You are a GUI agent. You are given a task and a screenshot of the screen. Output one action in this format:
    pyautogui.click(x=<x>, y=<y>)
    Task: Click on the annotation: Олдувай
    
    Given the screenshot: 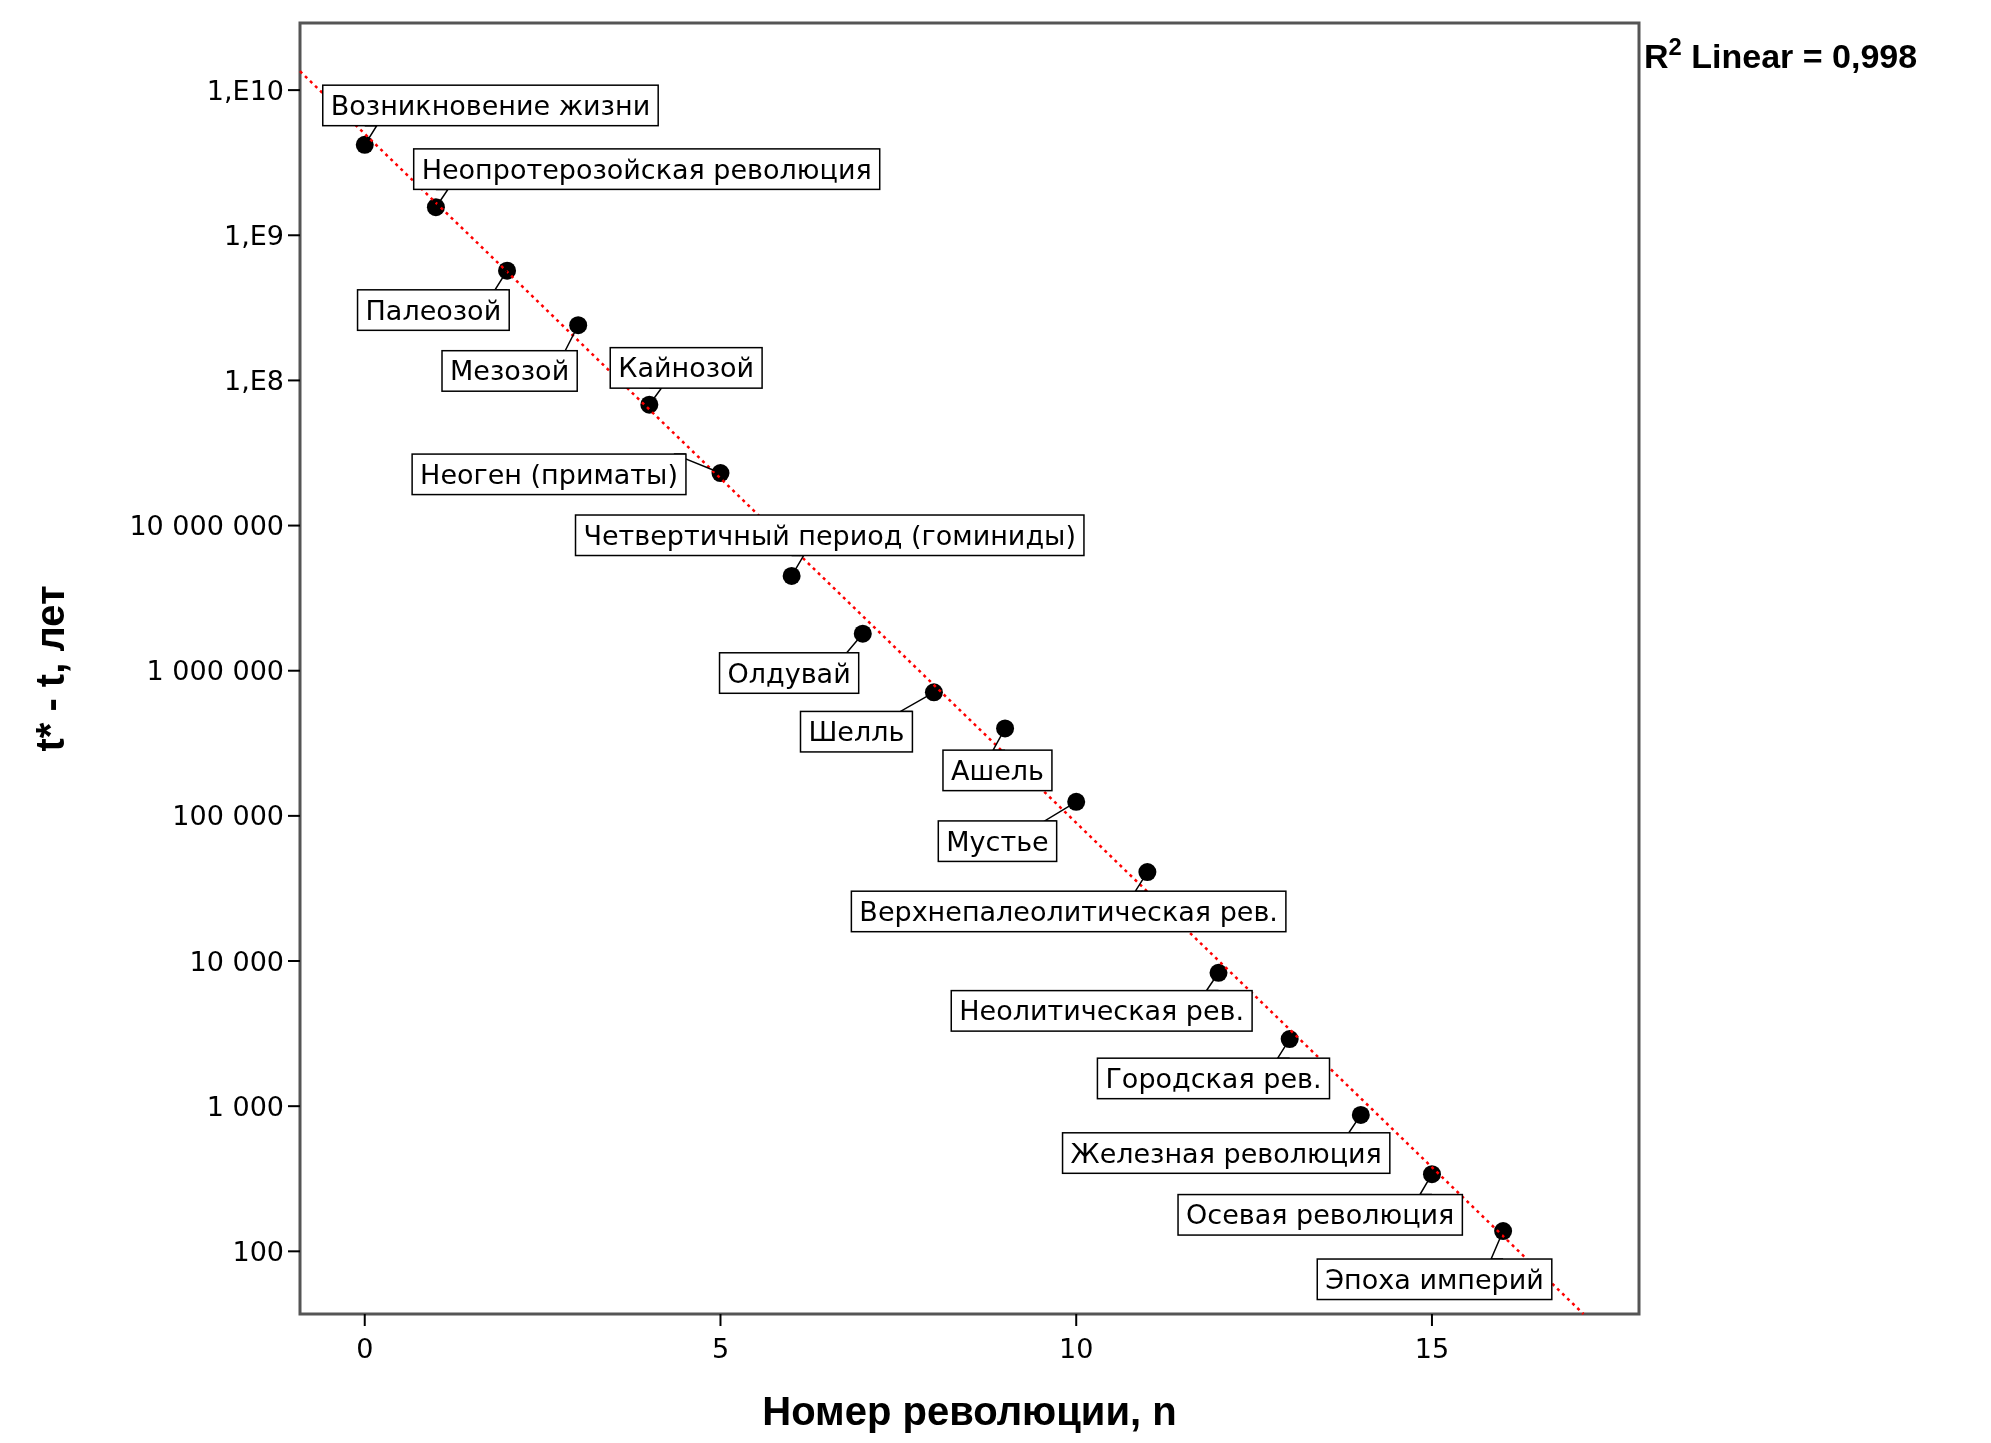 What is the action you would take?
    pyautogui.click(x=789, y=673)
    